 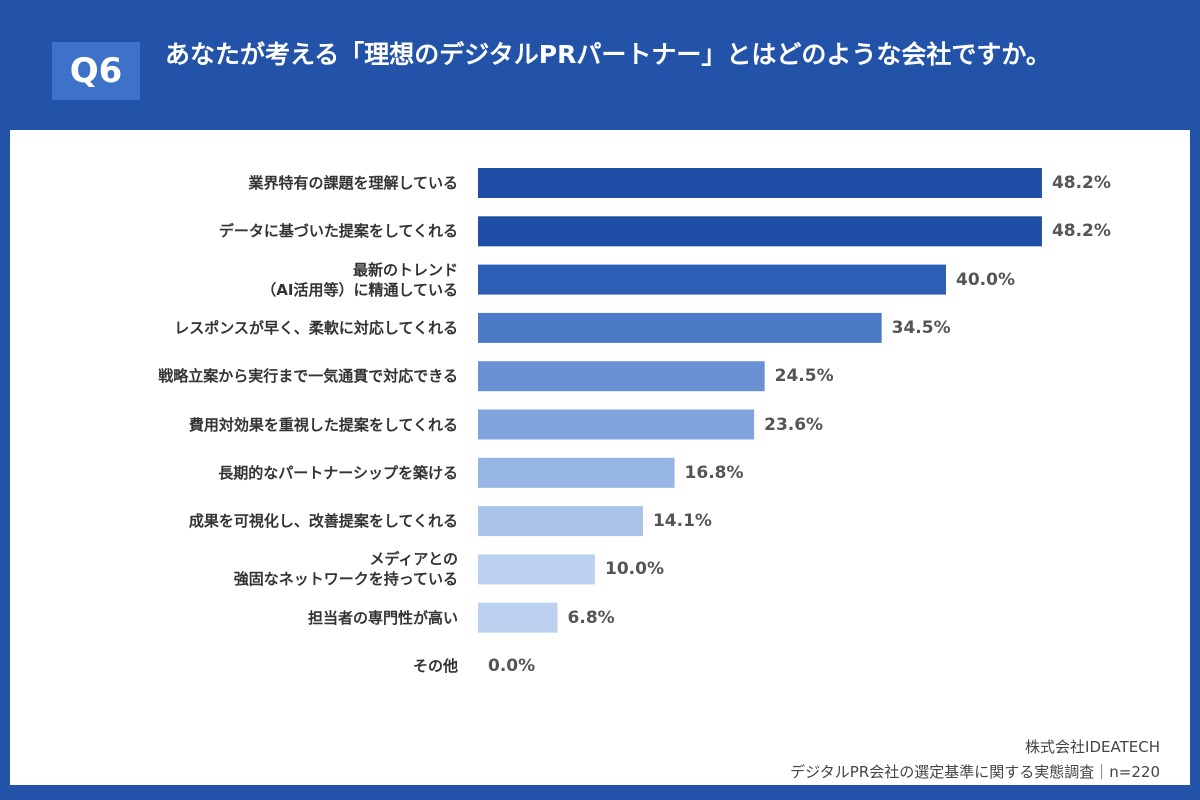 What do you see at coordinates (794, 424) in the screenshot?
I see `value-label: 23.6%` at bounding box center [794, 424].